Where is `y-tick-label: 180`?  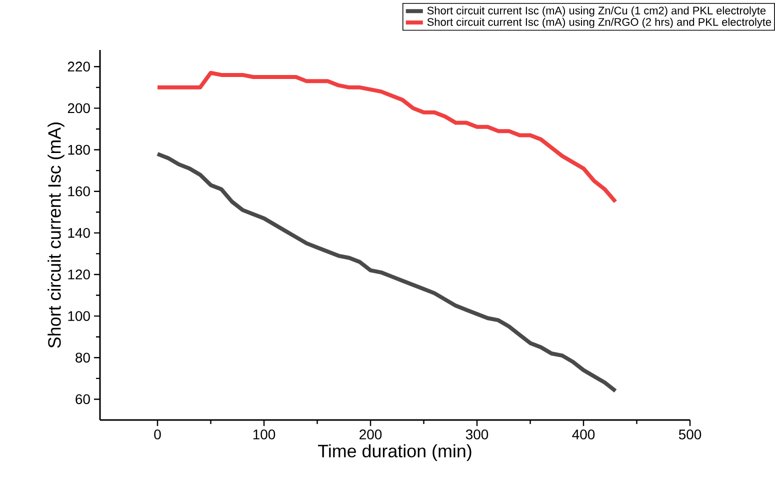
y-tick-label: 180 is located at coordinates (79, 149).